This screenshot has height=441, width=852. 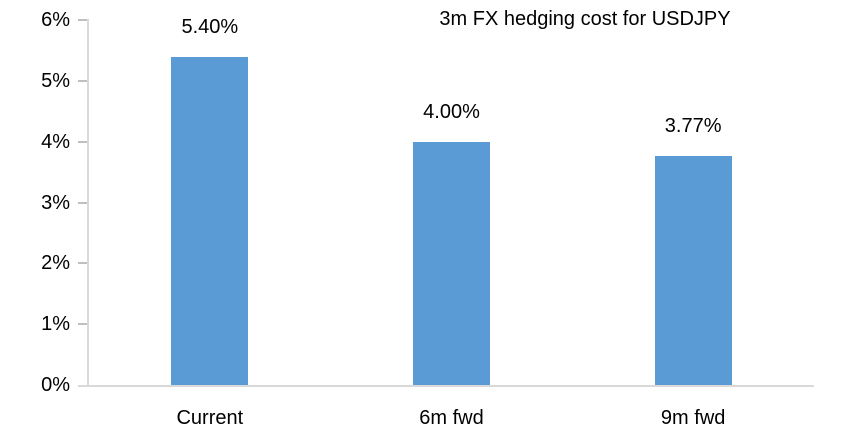 I want to click on x-category-label: 9m fwd, so click(x=693, y=418).